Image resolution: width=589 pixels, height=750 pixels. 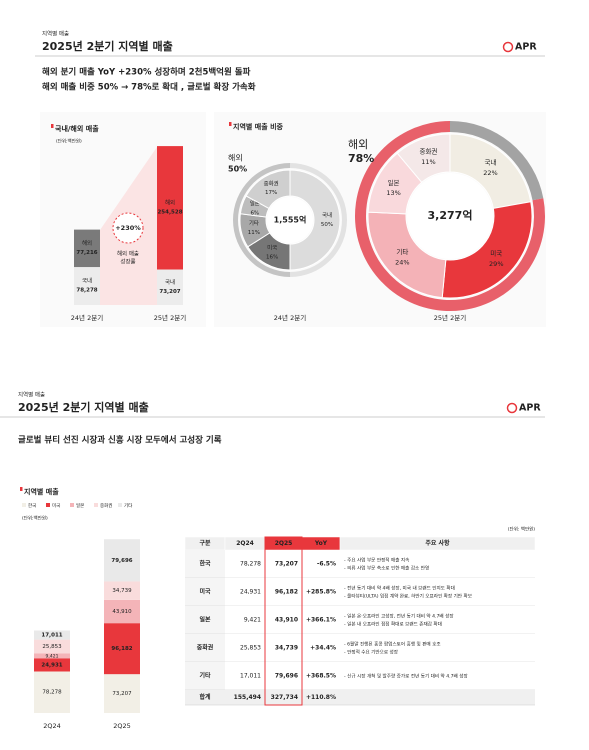 I want to click on cell: 327,734, so click(x=284, y=697).